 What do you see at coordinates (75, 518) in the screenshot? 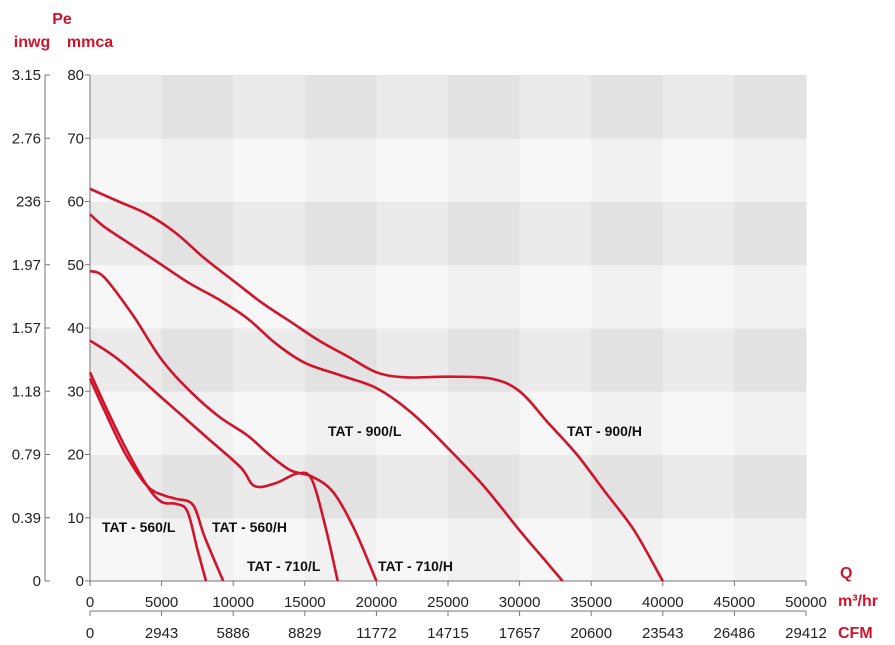
I see `y-tick-label-mmca: 10` at bounding box center [75, 518].